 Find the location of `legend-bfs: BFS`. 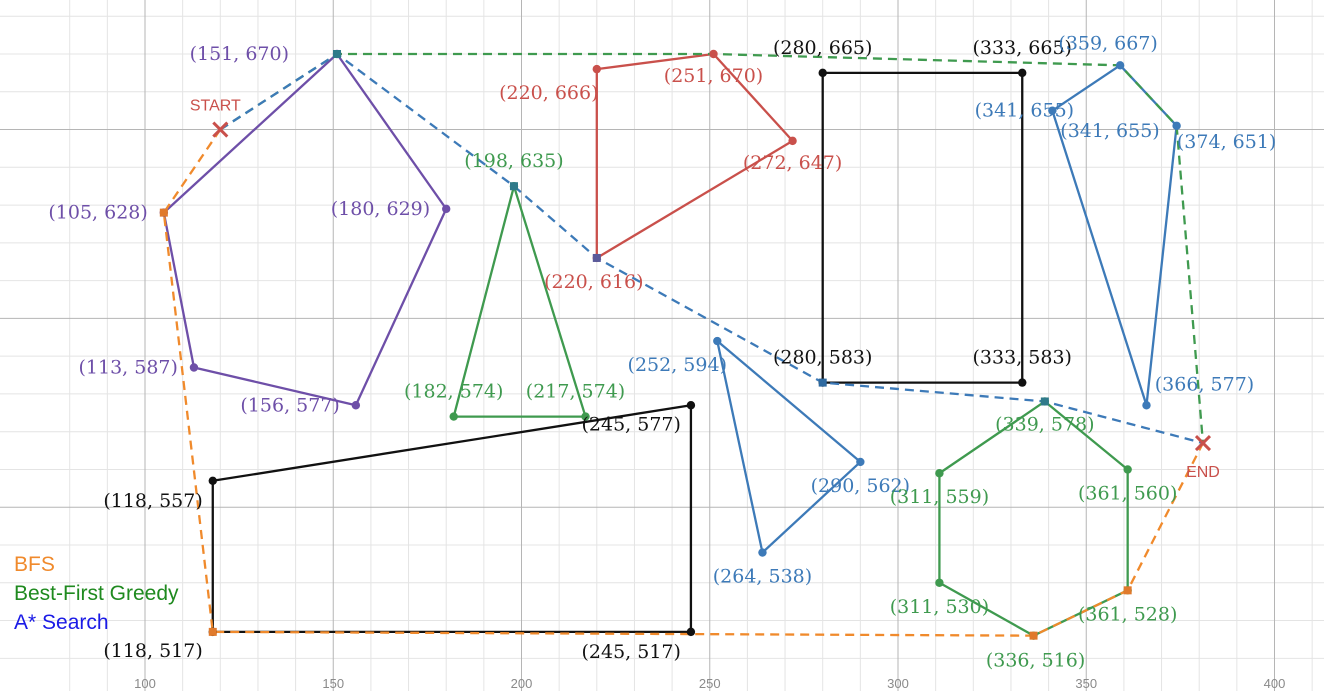

legend-bfs: BFS is located at coordinates (34, 564).